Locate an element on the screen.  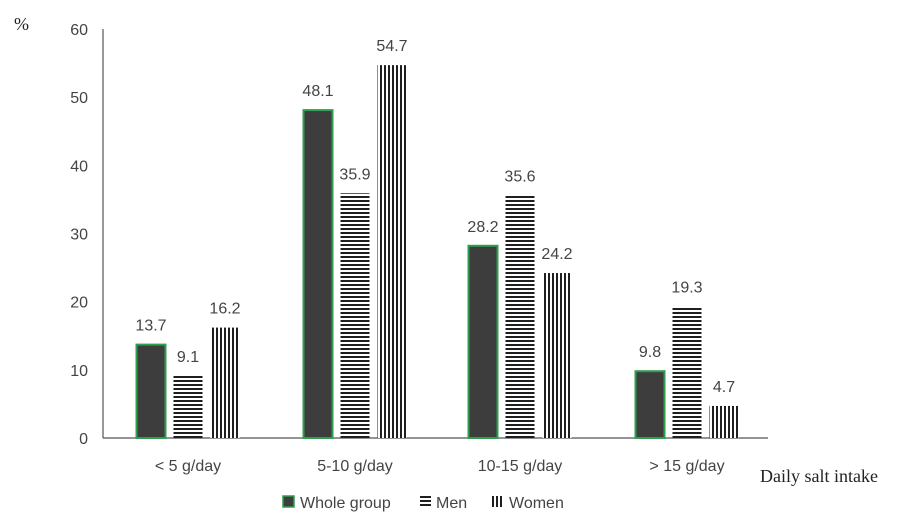
legend: Whole group Men Women is located at coordinates (423, 503).